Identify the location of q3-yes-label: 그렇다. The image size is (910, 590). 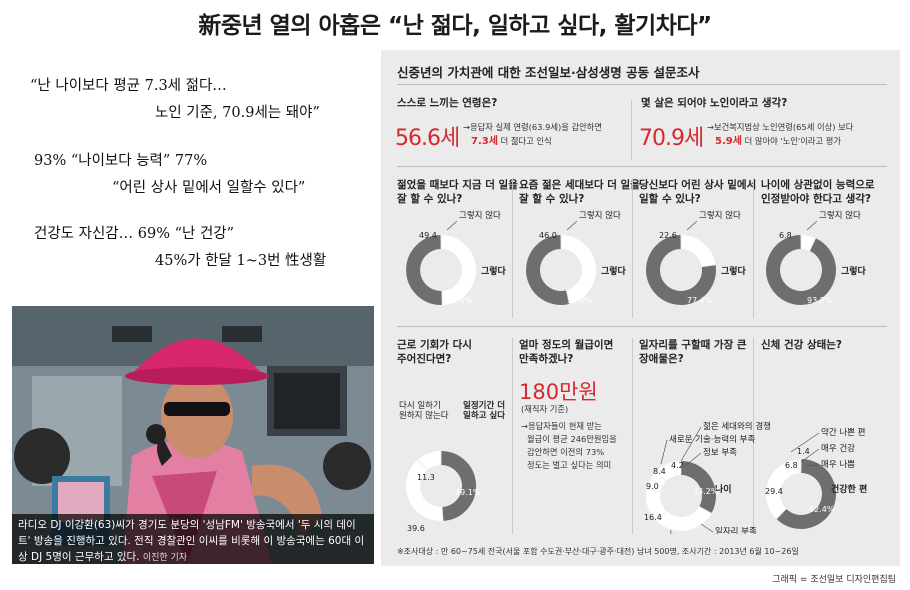
(734, 271).